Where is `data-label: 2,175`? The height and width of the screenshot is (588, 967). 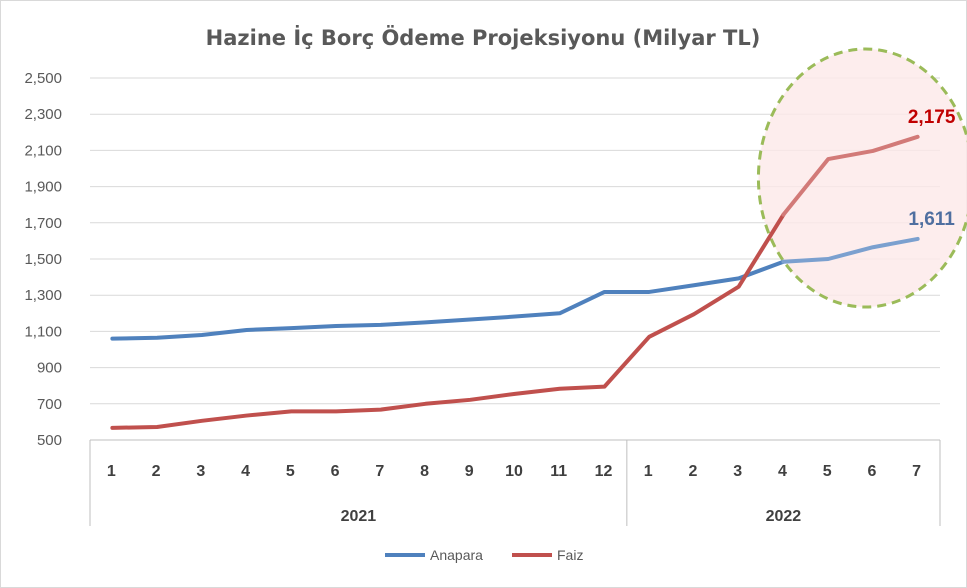
data-label: 2,175 is located at coordinates (932, 117).